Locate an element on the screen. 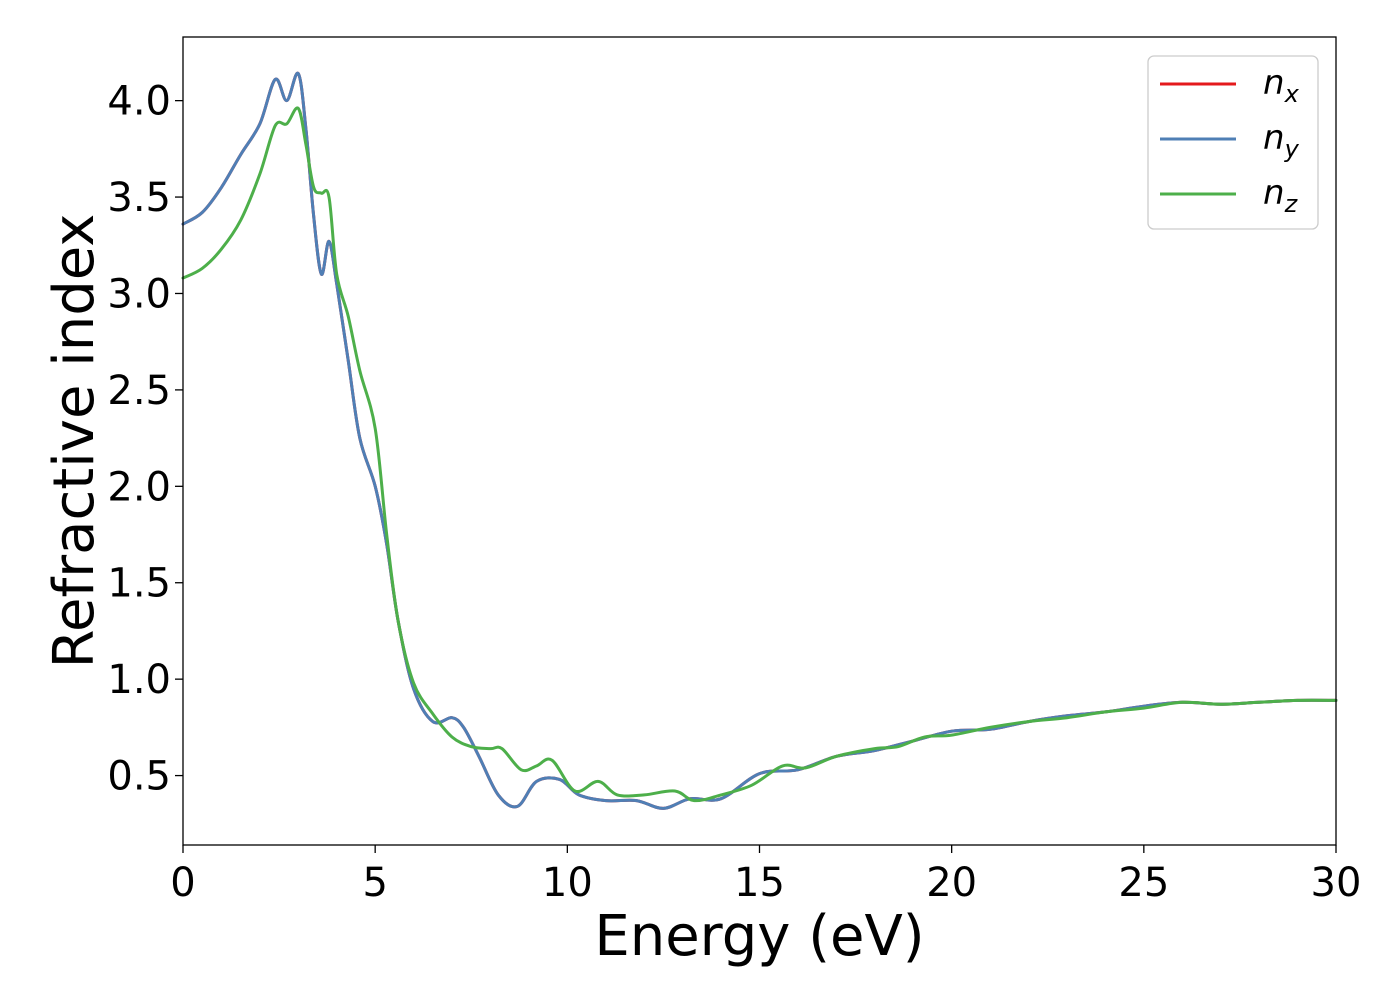  x-tick-label: 30 is located at coordinates (1336, 883).